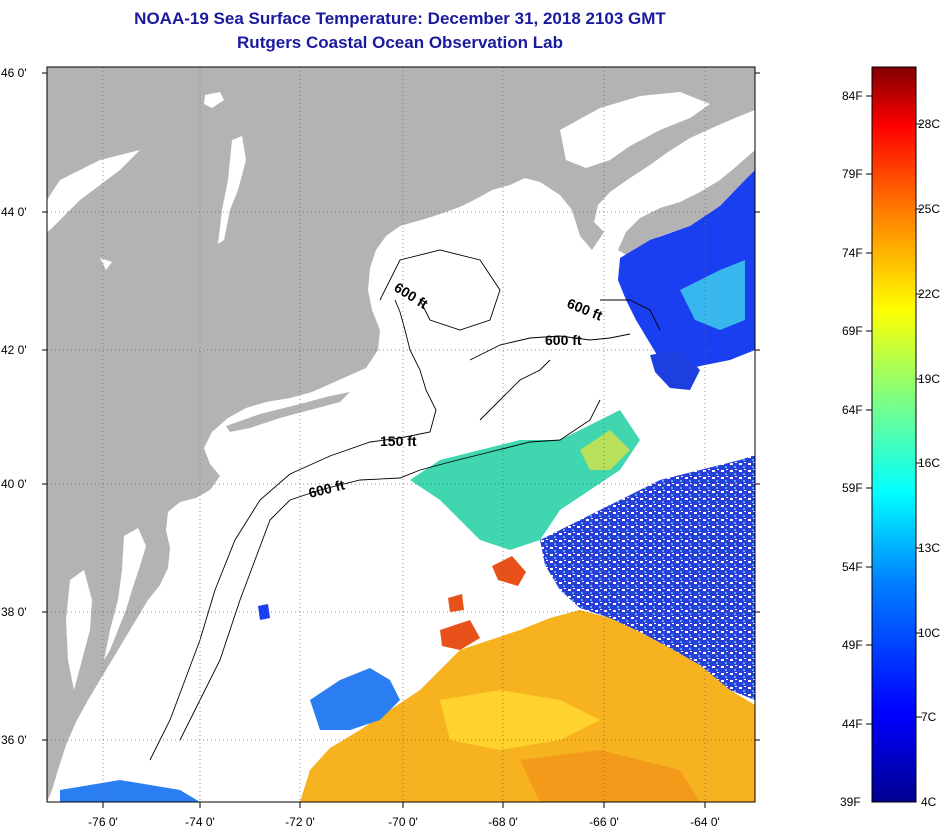 The image size is (944, 832). What do you see at coordinates (200, 822) in the screenshot?
I see `lon-label: -74 0'` at bounding box center [200, 822].